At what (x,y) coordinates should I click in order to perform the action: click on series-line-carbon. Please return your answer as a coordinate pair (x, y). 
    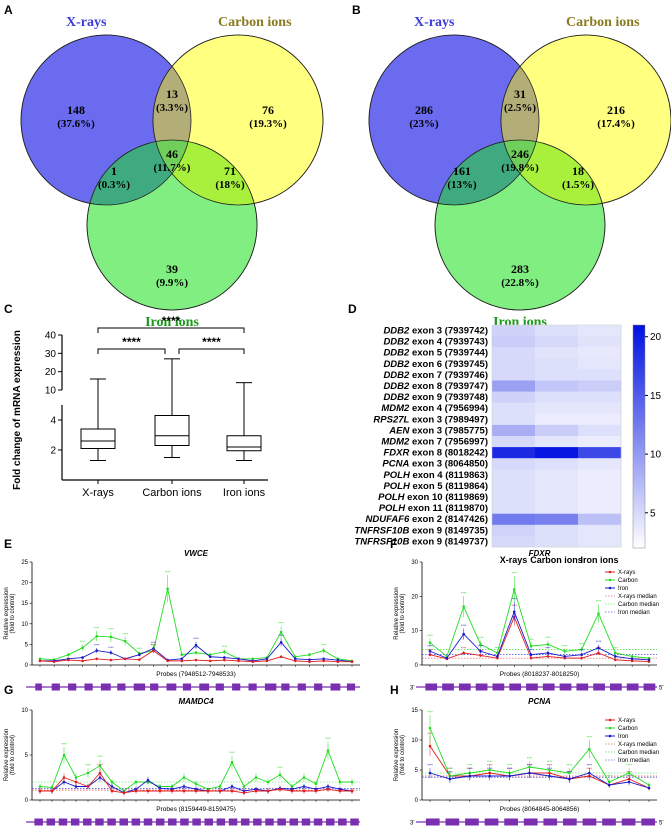
    Looking at the image, I should click on (539, 623).